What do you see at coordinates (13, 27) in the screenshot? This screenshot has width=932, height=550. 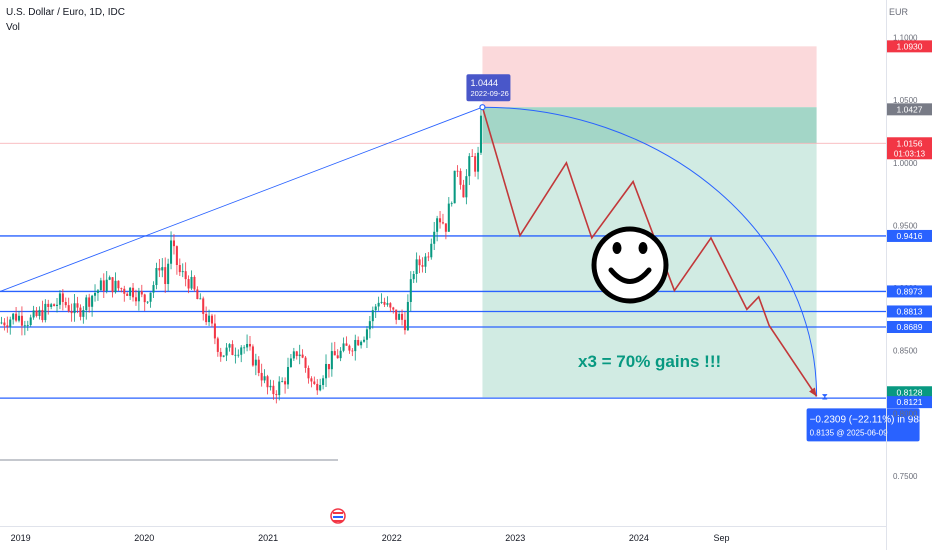 I see `volume-indicator-label: Vol` at bounding box center [13, 27].